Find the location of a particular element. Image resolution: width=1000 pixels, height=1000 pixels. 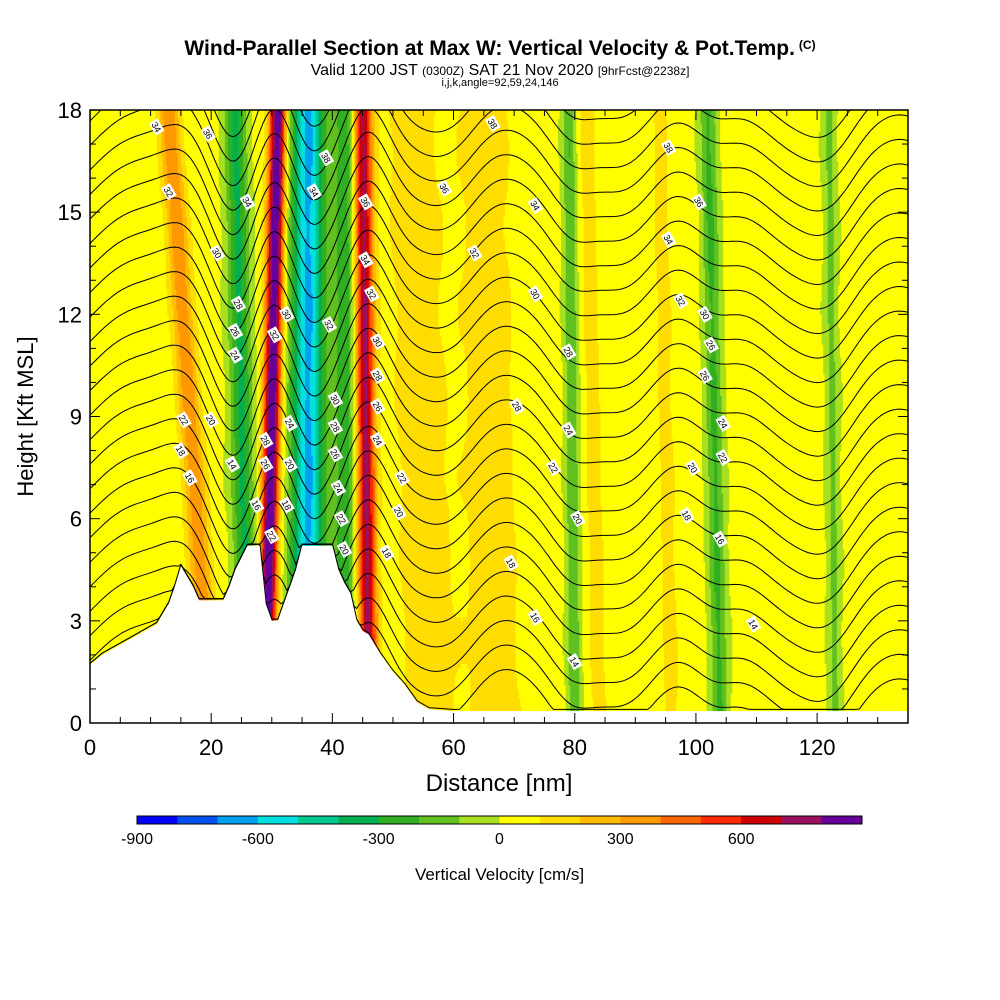

contour-label: 28 is located at coordinates (265, 440).